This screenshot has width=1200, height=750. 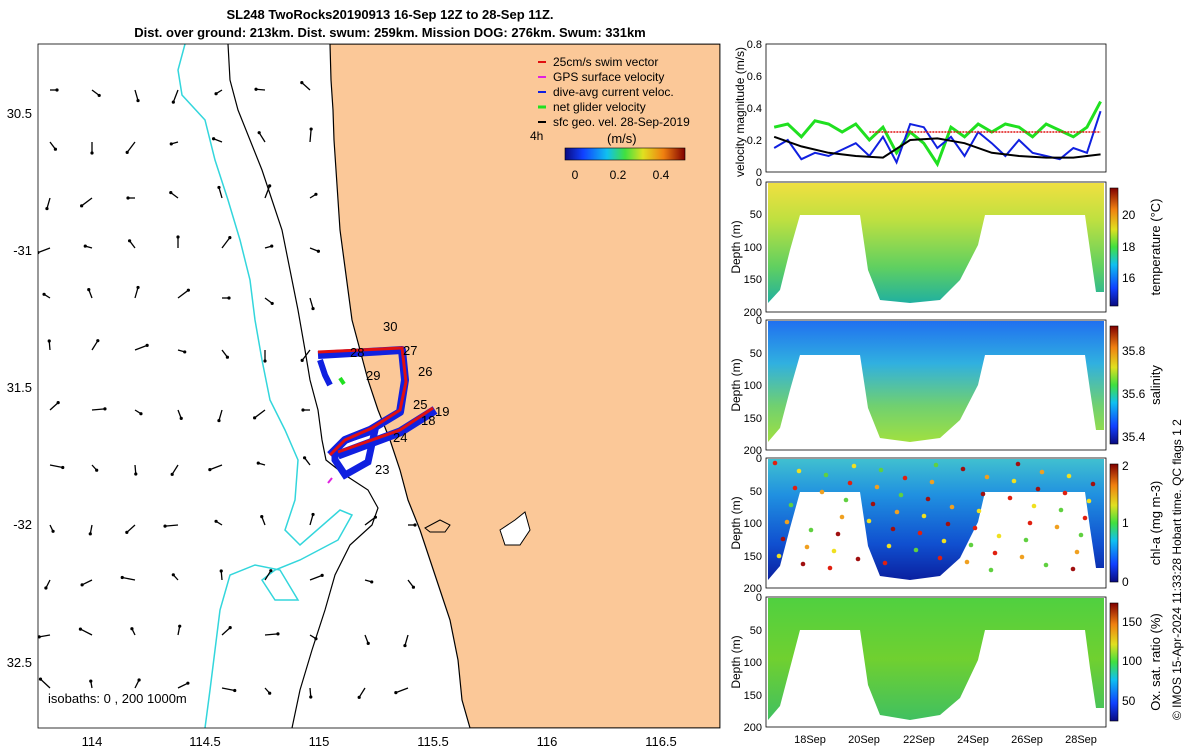 What do you see at coordinates (1129, 246) in the screenshot?
I see `temperature-cbar-ticks: 16 18 20` at bounding box center [1129, 246].